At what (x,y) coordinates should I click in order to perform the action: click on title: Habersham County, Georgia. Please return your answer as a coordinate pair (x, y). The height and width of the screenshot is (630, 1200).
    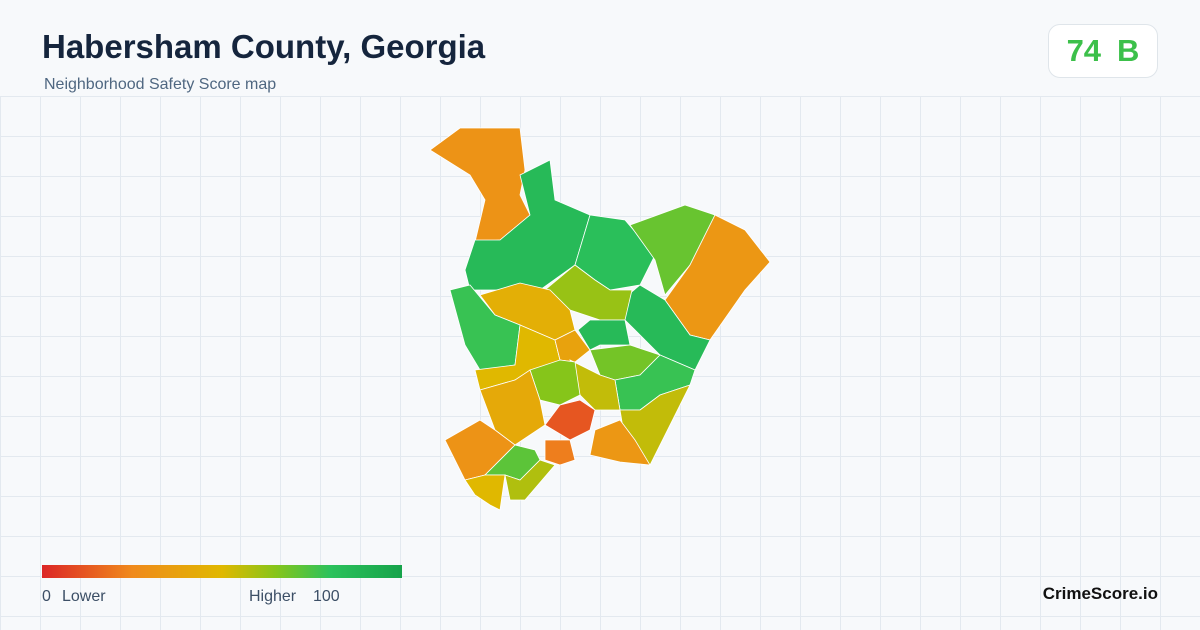
    Looking at the image, I should click on (264, 46).